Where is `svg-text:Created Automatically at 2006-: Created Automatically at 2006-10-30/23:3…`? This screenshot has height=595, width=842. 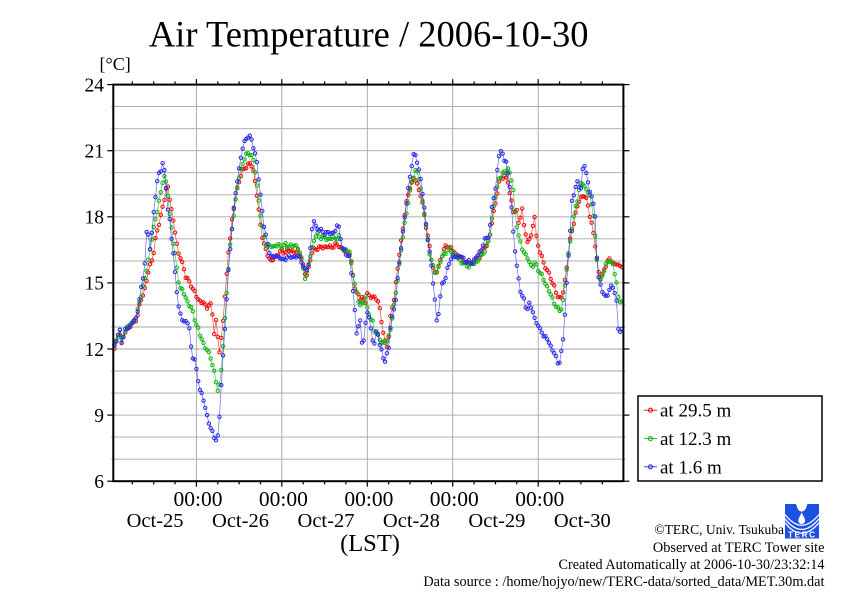 svg-text:Created Automatically at 2006-: Created Automatically at 2006-10-30/23:3… is located at coordinates (692, 565).